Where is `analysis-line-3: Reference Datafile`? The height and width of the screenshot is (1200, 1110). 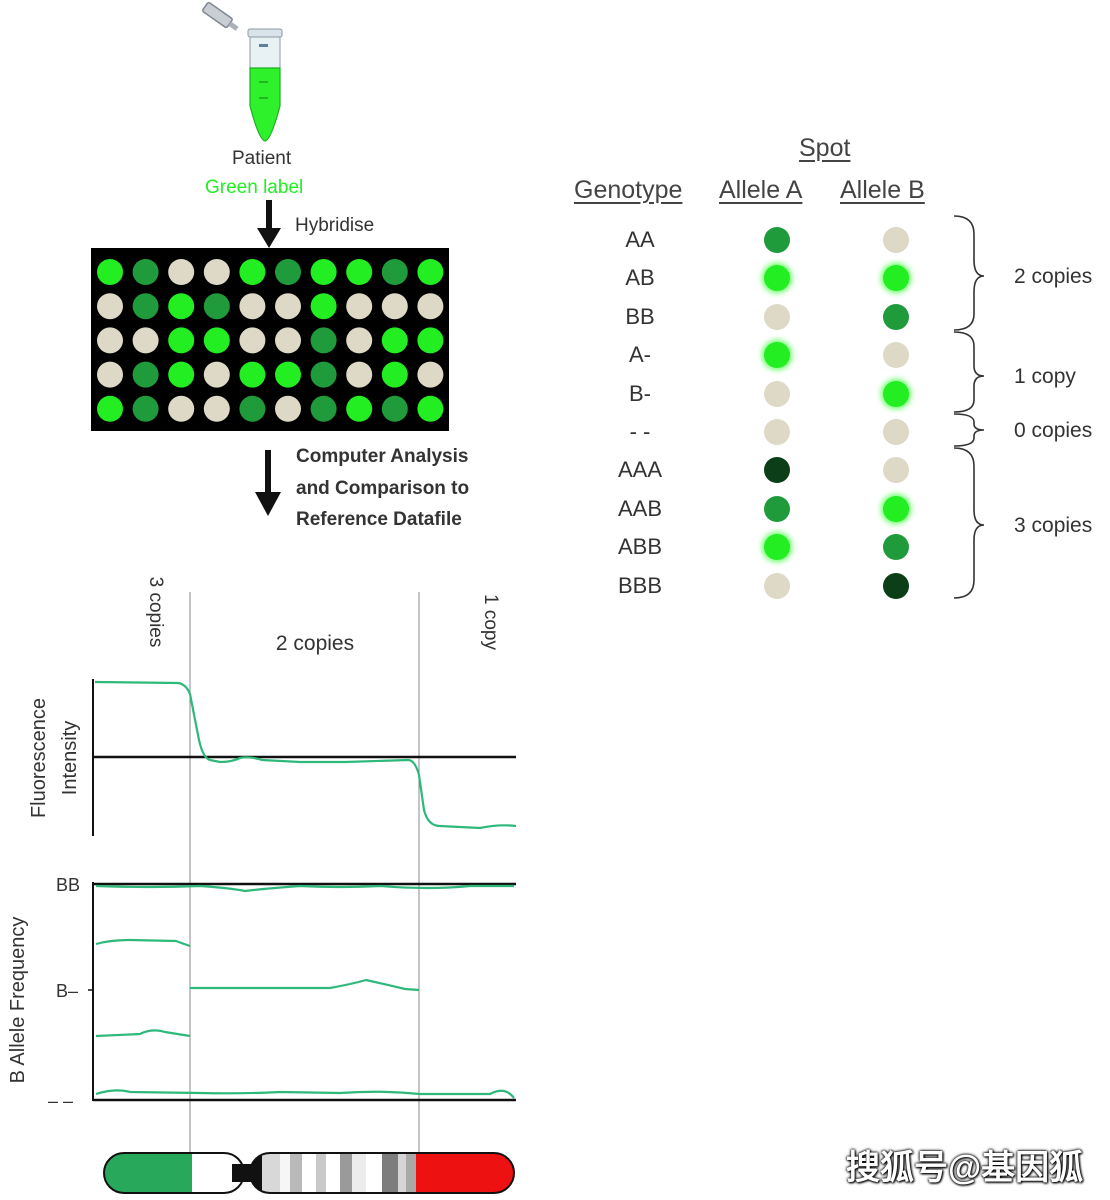 analysis-line-3: Reference Datafile is located at coordinates (379, 519).